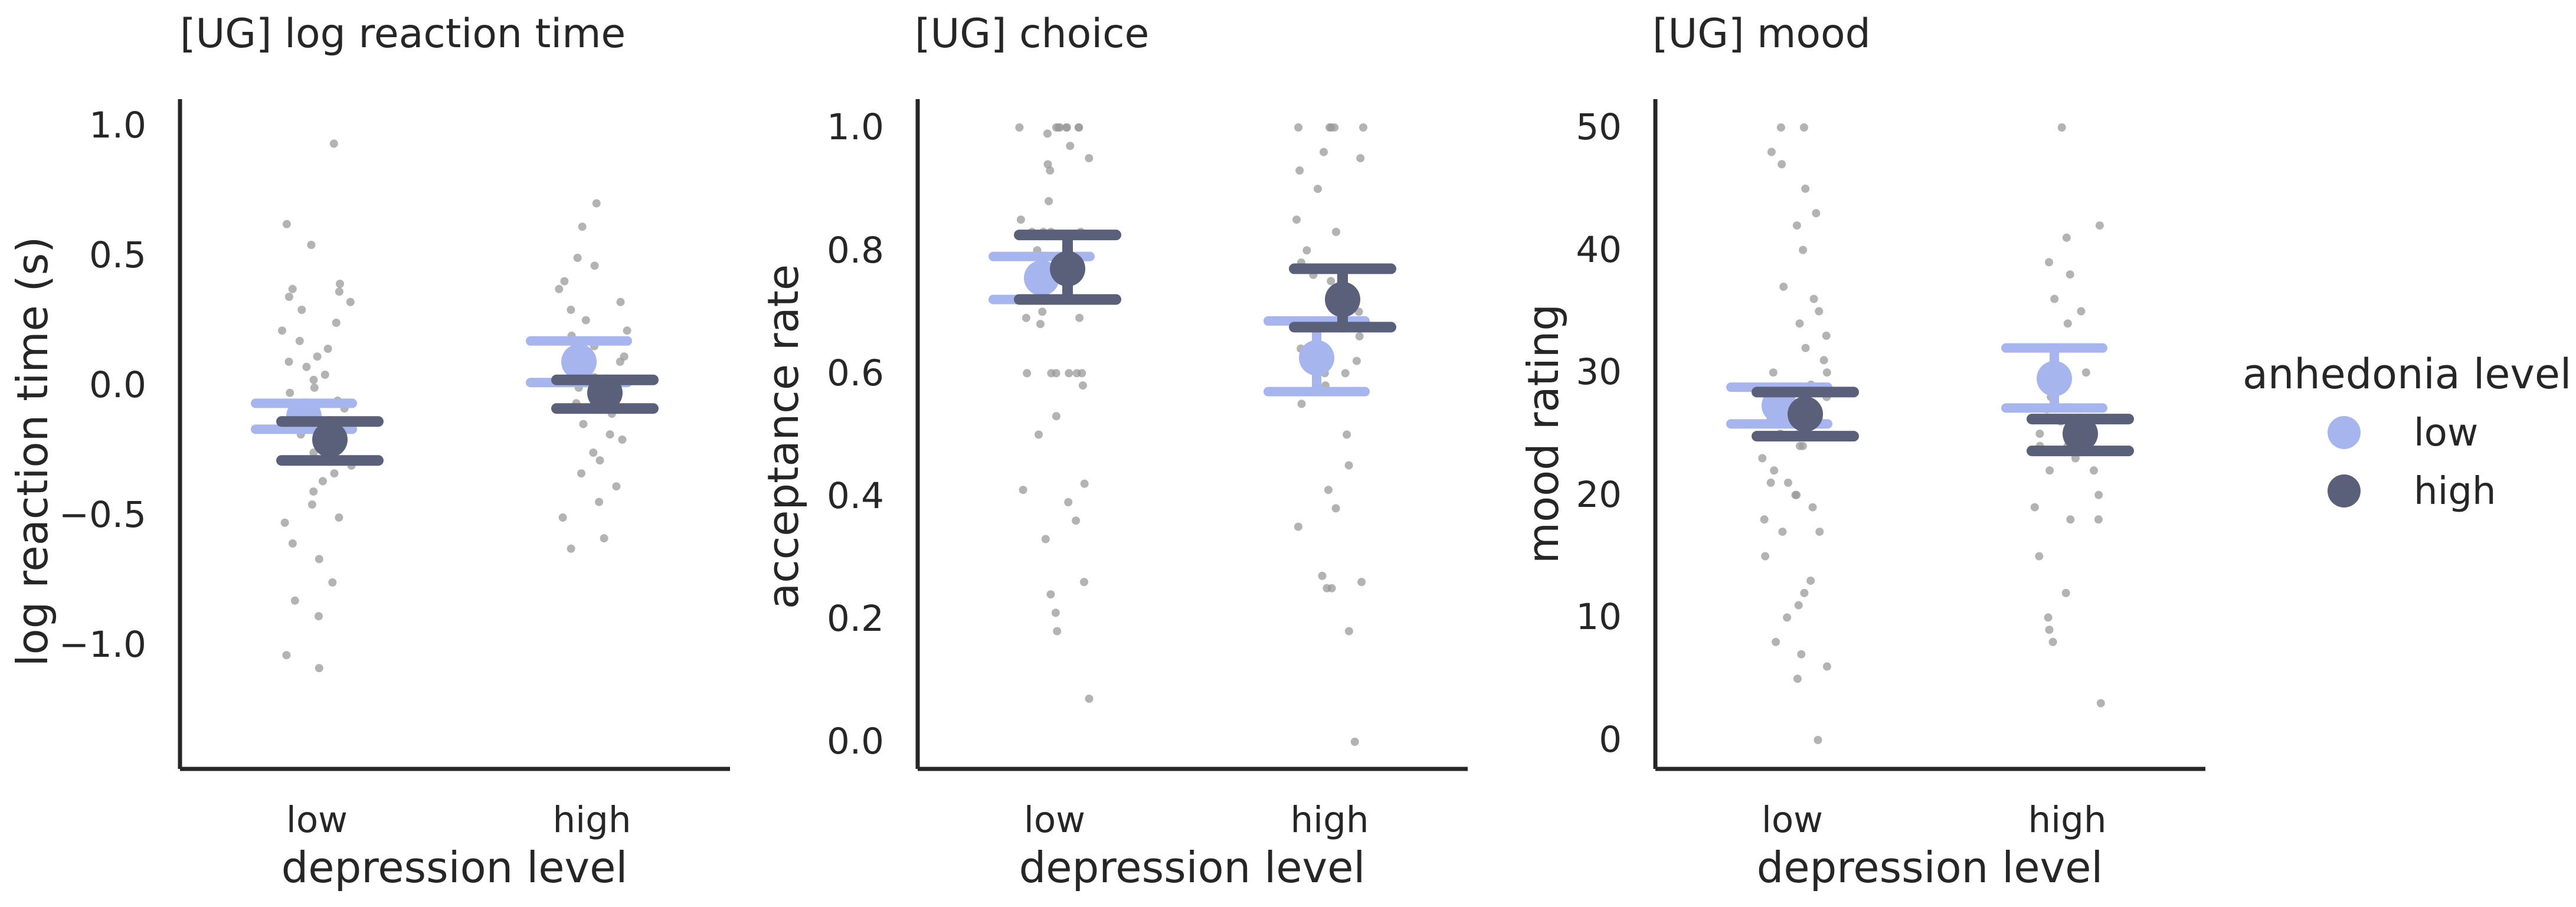 Image resolution: width=2576 pixels, height=907 pixels. Describe the element at coordinates (32, 452) in the screenshot. I see `y-axis-label: log reaction time (s)` at that location.